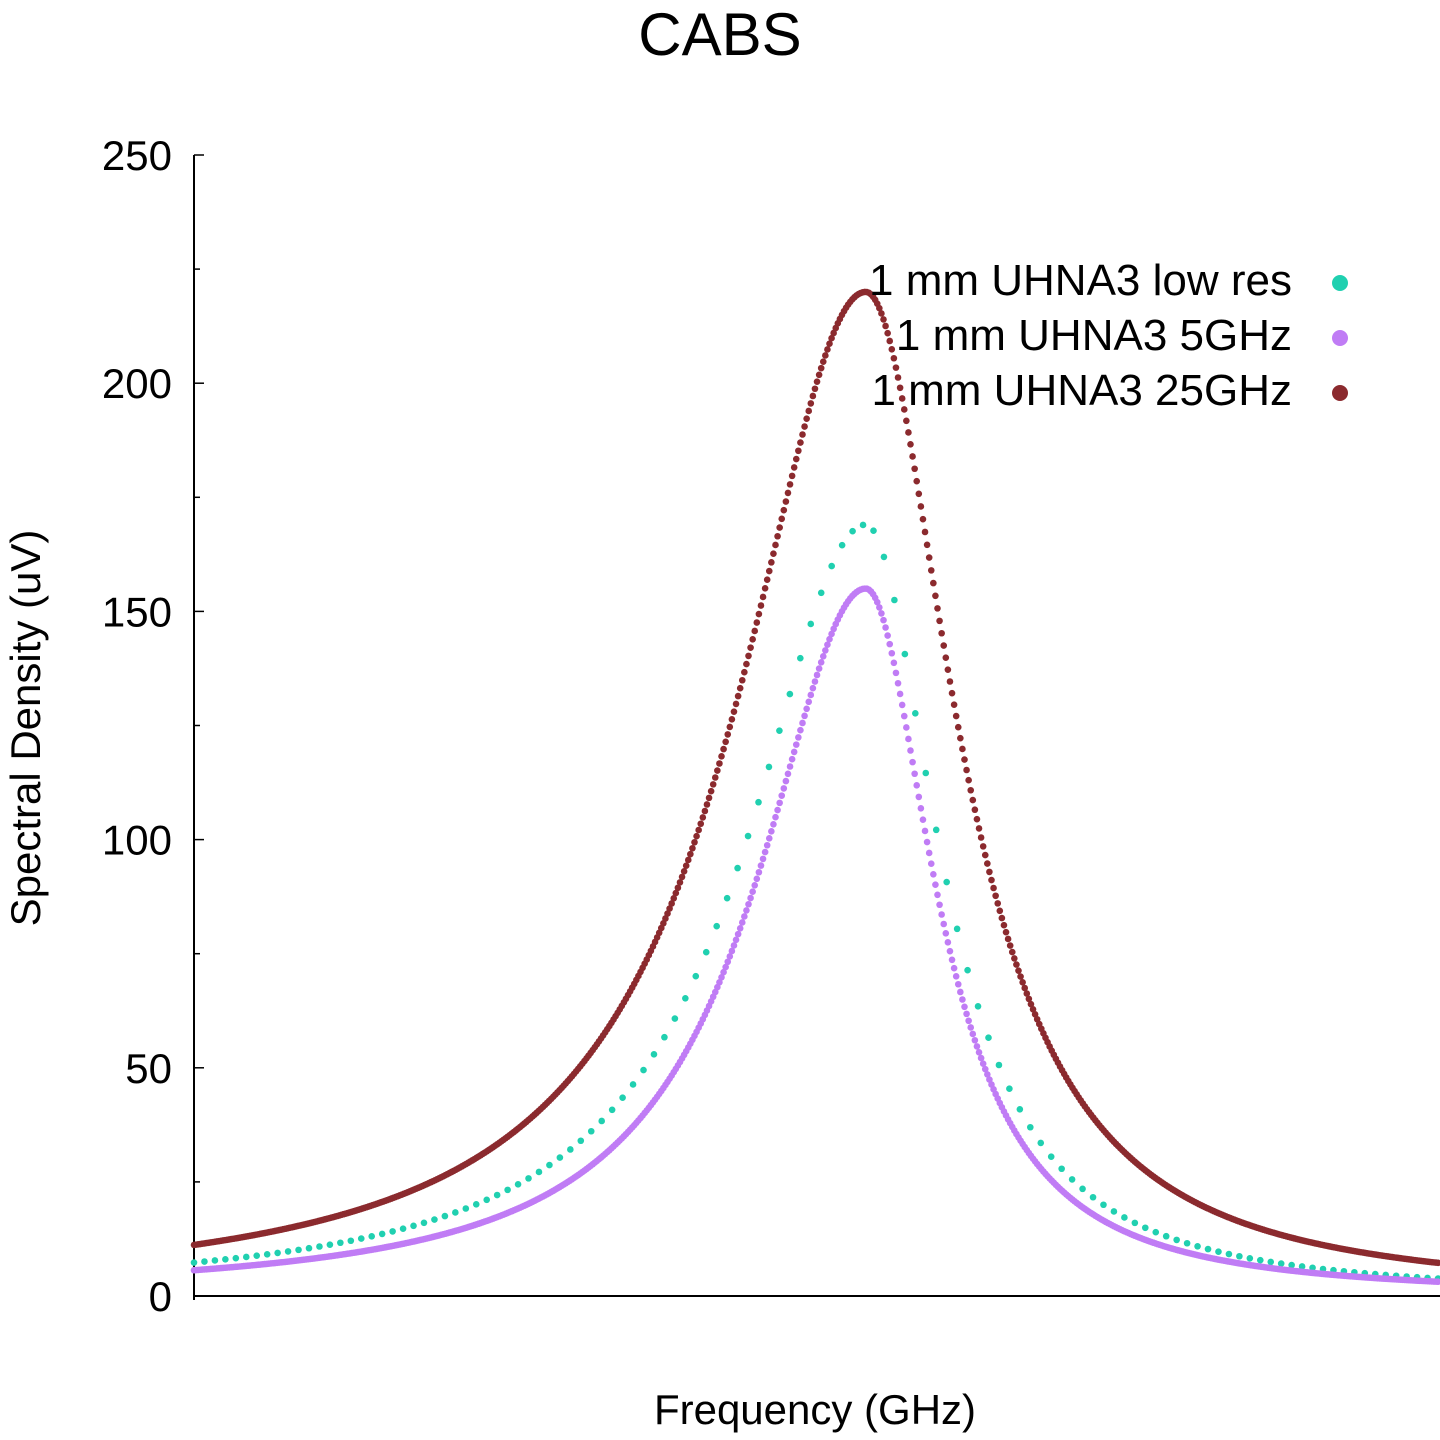 The image size is (1440, 1440). Describe the element at coordinates (137, 383) in the screenshot. I see `y-tick-label: 200` at that location.